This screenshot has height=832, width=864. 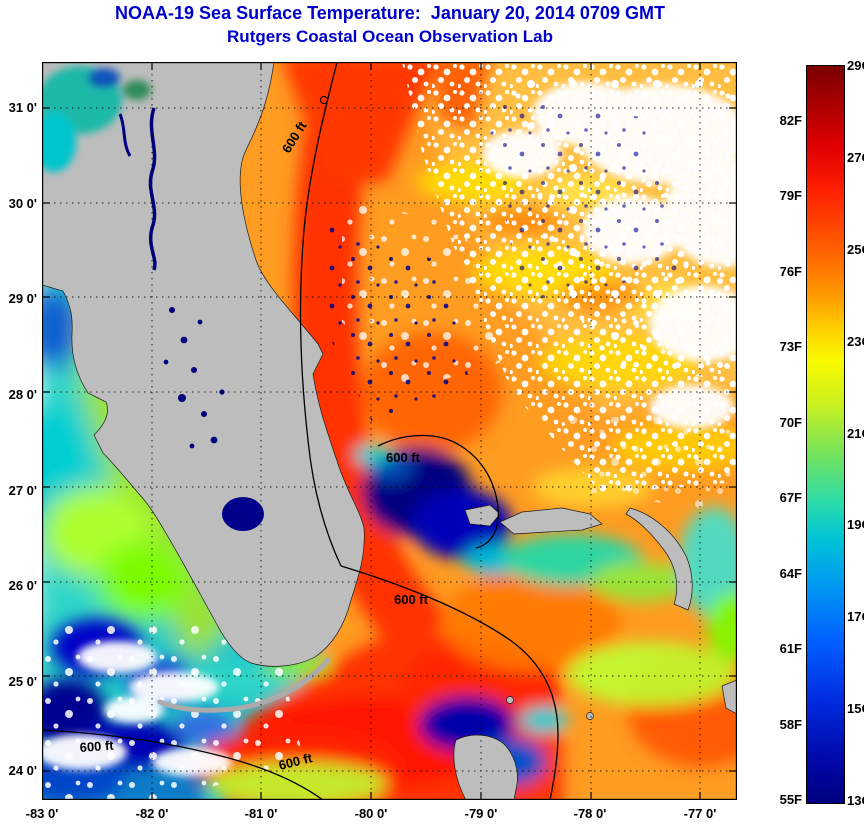 I want to click on colorbar-celsius-label: 25C, so click(x=855, y=249).